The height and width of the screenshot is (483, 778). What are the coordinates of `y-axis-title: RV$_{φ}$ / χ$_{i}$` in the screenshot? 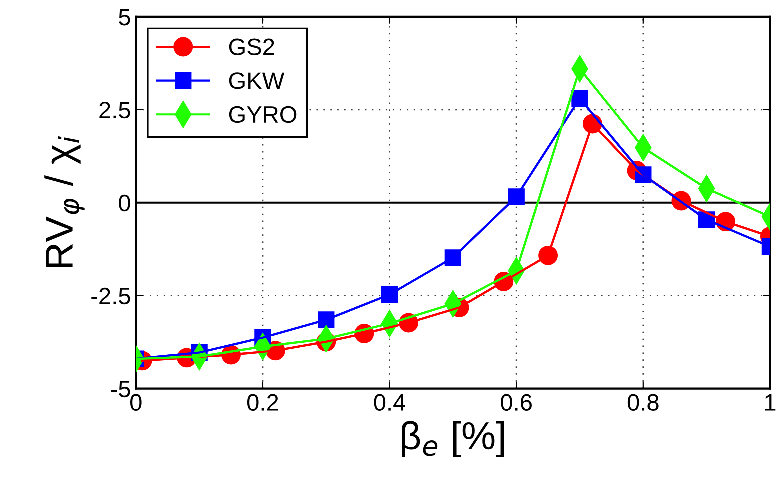 It's located at (64, 202).